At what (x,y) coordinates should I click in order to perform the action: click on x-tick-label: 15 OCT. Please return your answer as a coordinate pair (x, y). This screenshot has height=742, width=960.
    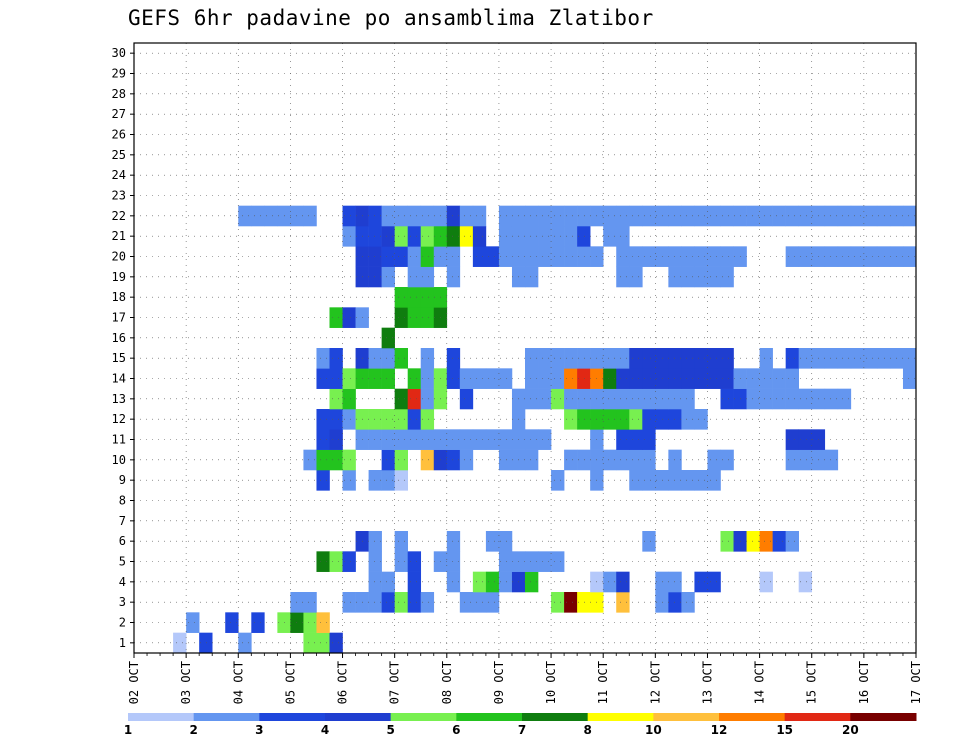
    Looking at the image, I should click on (812, 682).